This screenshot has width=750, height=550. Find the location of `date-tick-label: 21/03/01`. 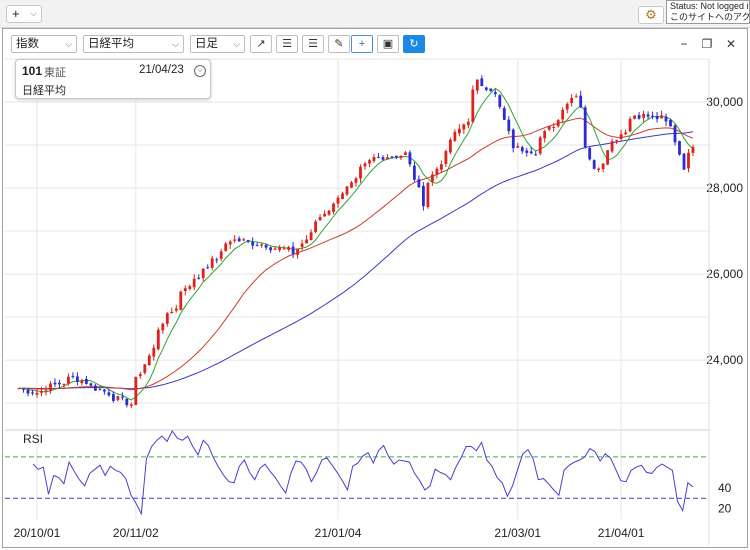

date-tick-label: 21/03/01 is located at coordinates (517, 533).